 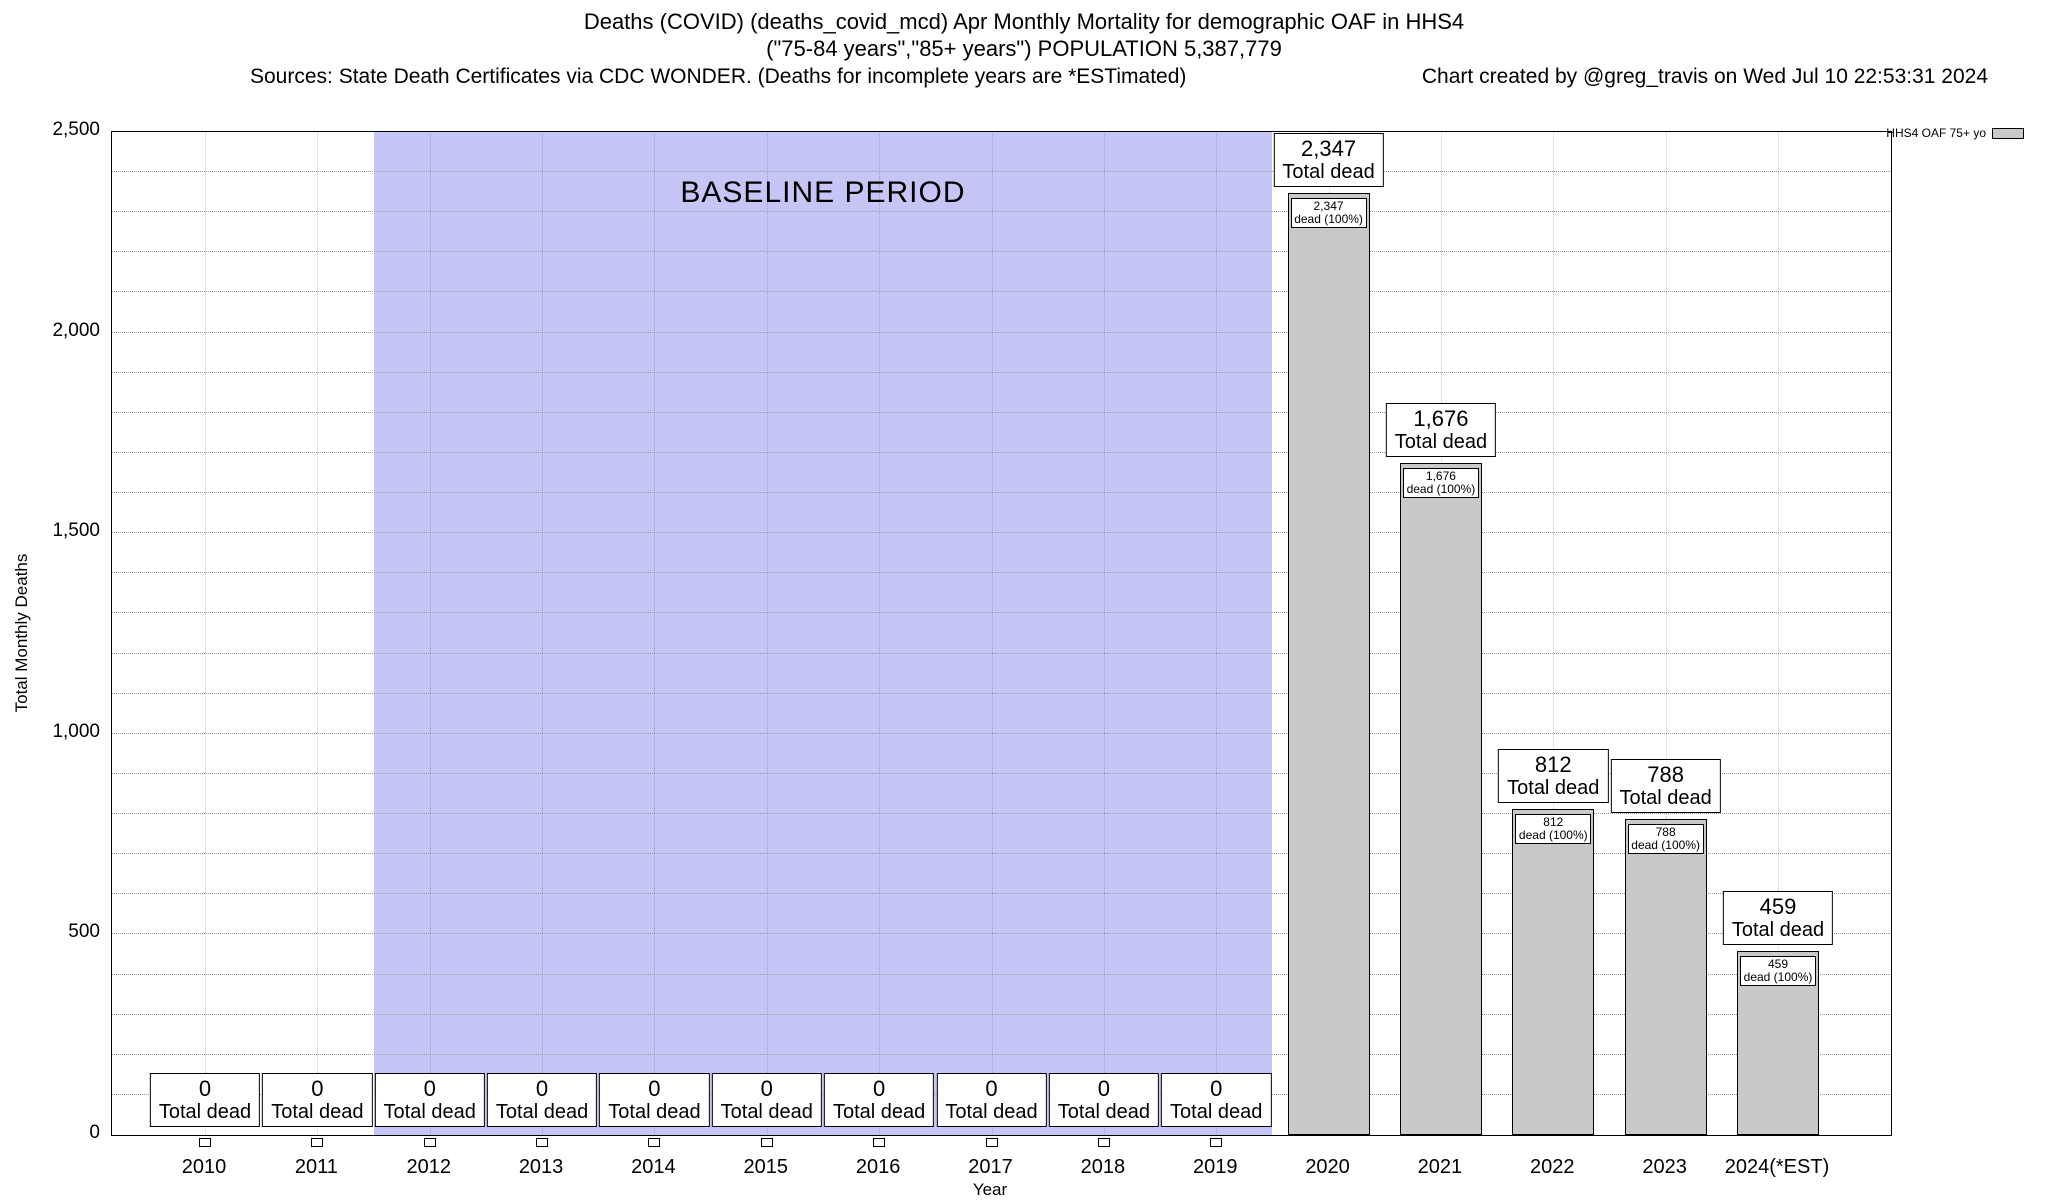 I want to click on zero-bar-marker-2019, so click(x=1216, y=1142).